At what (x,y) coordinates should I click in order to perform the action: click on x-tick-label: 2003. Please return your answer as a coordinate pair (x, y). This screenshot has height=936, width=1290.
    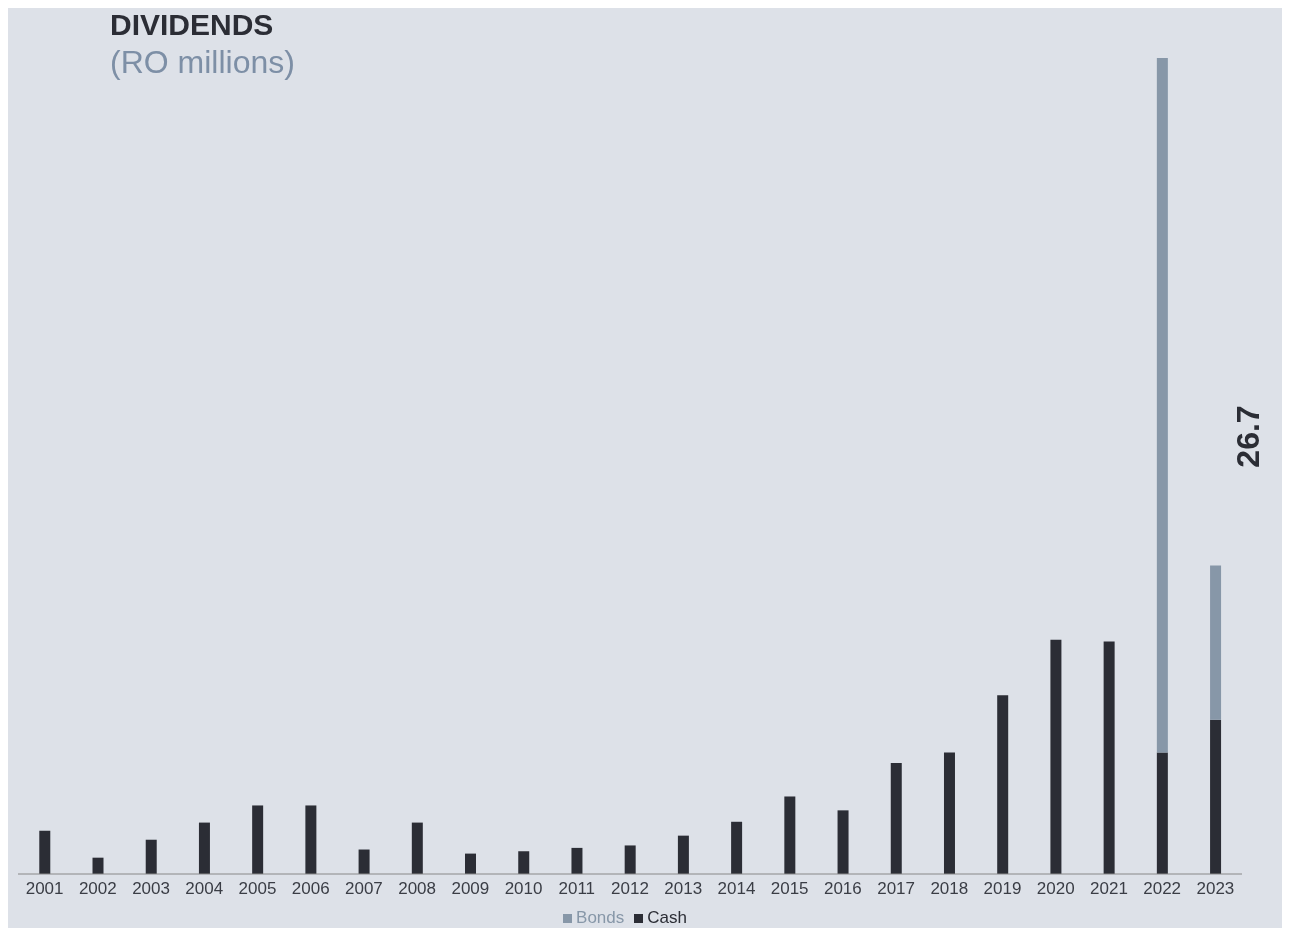
    Looking at the image, I should click on (151, 889).